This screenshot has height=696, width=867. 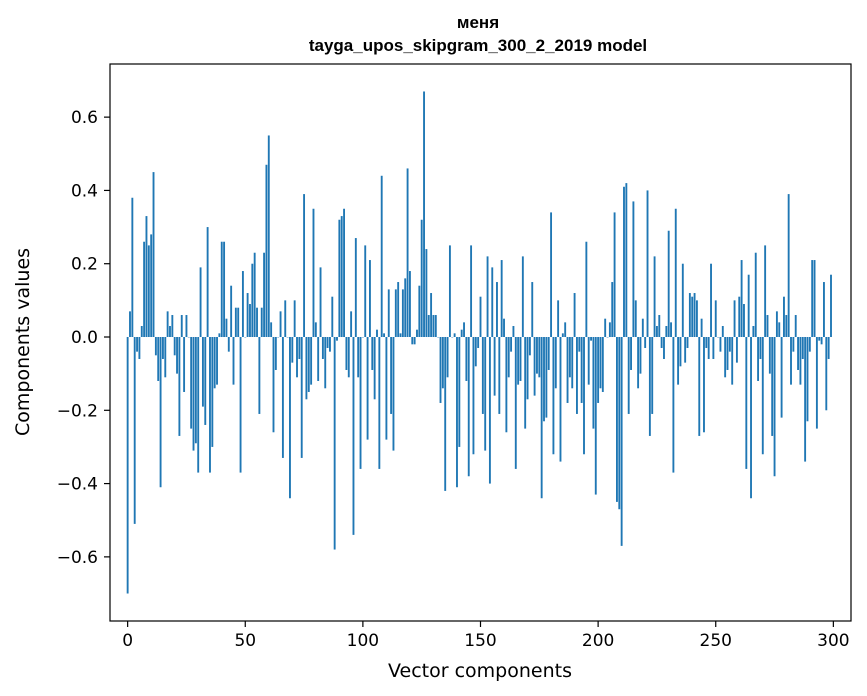 What do you see at coordinates (478, 45) in the screenshot?
I see `chart-title-line-2: tayga_upos_skipgram_300_2_2019 model` at bounding box center [478, 45].